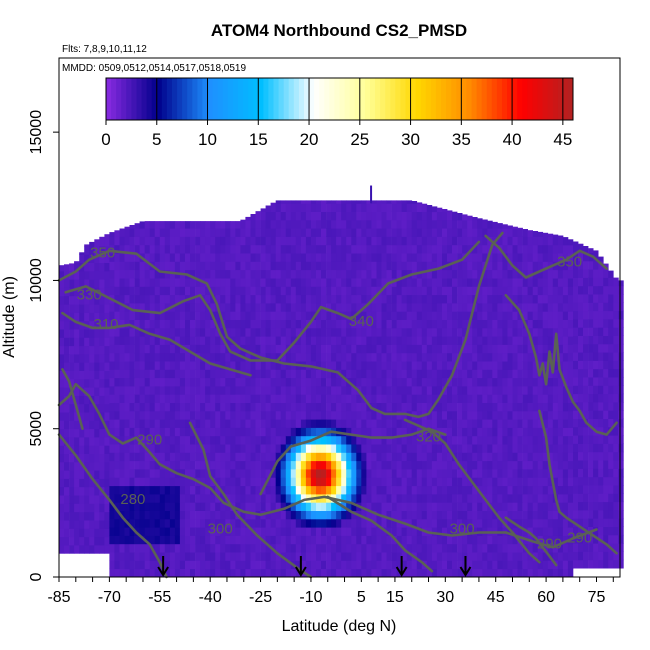  Describe the element at coordinates (339, 99) in the screenshot. I see `colorbar-border` at that location.